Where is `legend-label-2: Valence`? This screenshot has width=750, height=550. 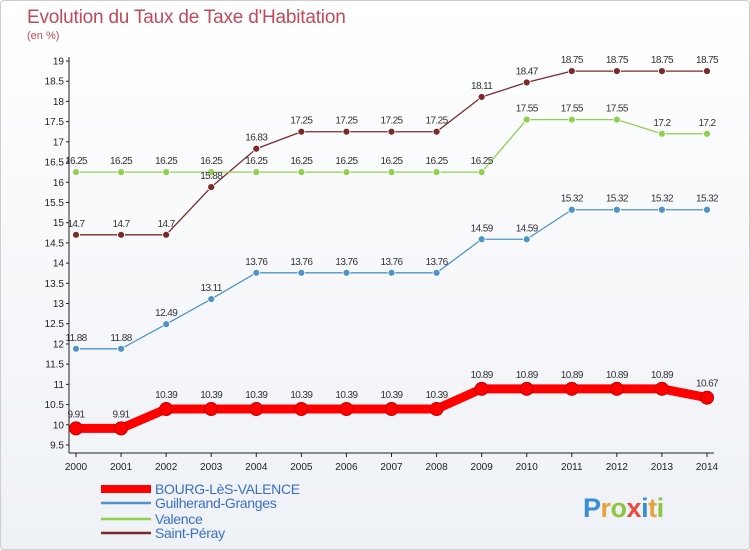
legend-label-2: Valence is located at coordinates (179, 519).